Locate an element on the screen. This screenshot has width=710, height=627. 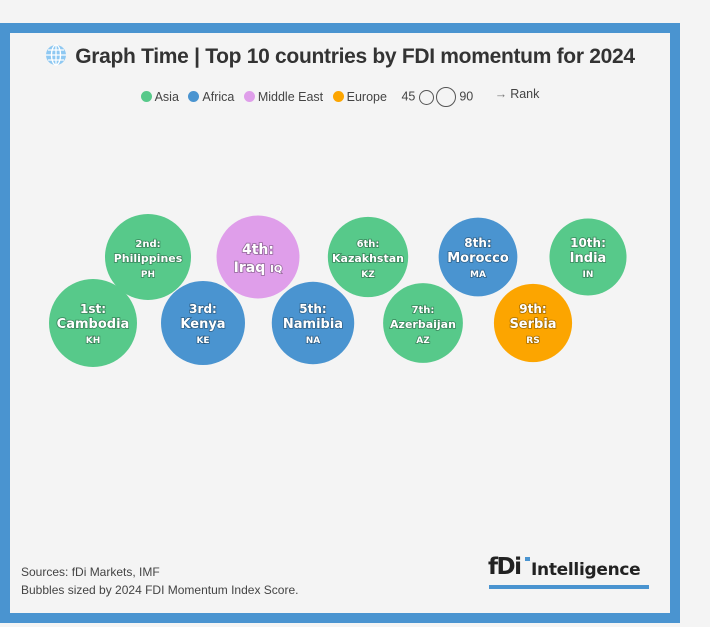
bubble-country-label: Namibia is located at coordinates (313, 324).